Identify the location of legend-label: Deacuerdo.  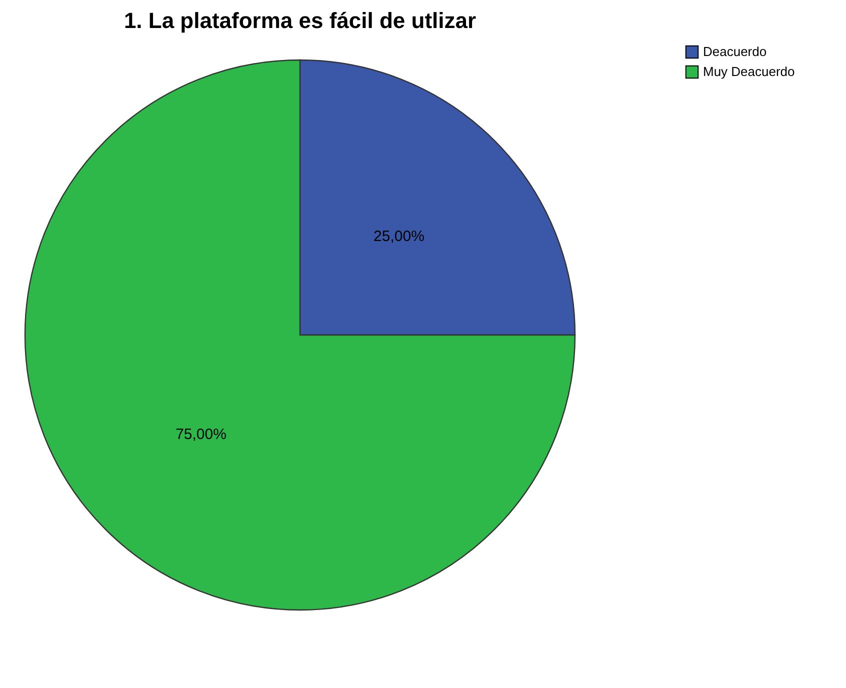
(735, 51).